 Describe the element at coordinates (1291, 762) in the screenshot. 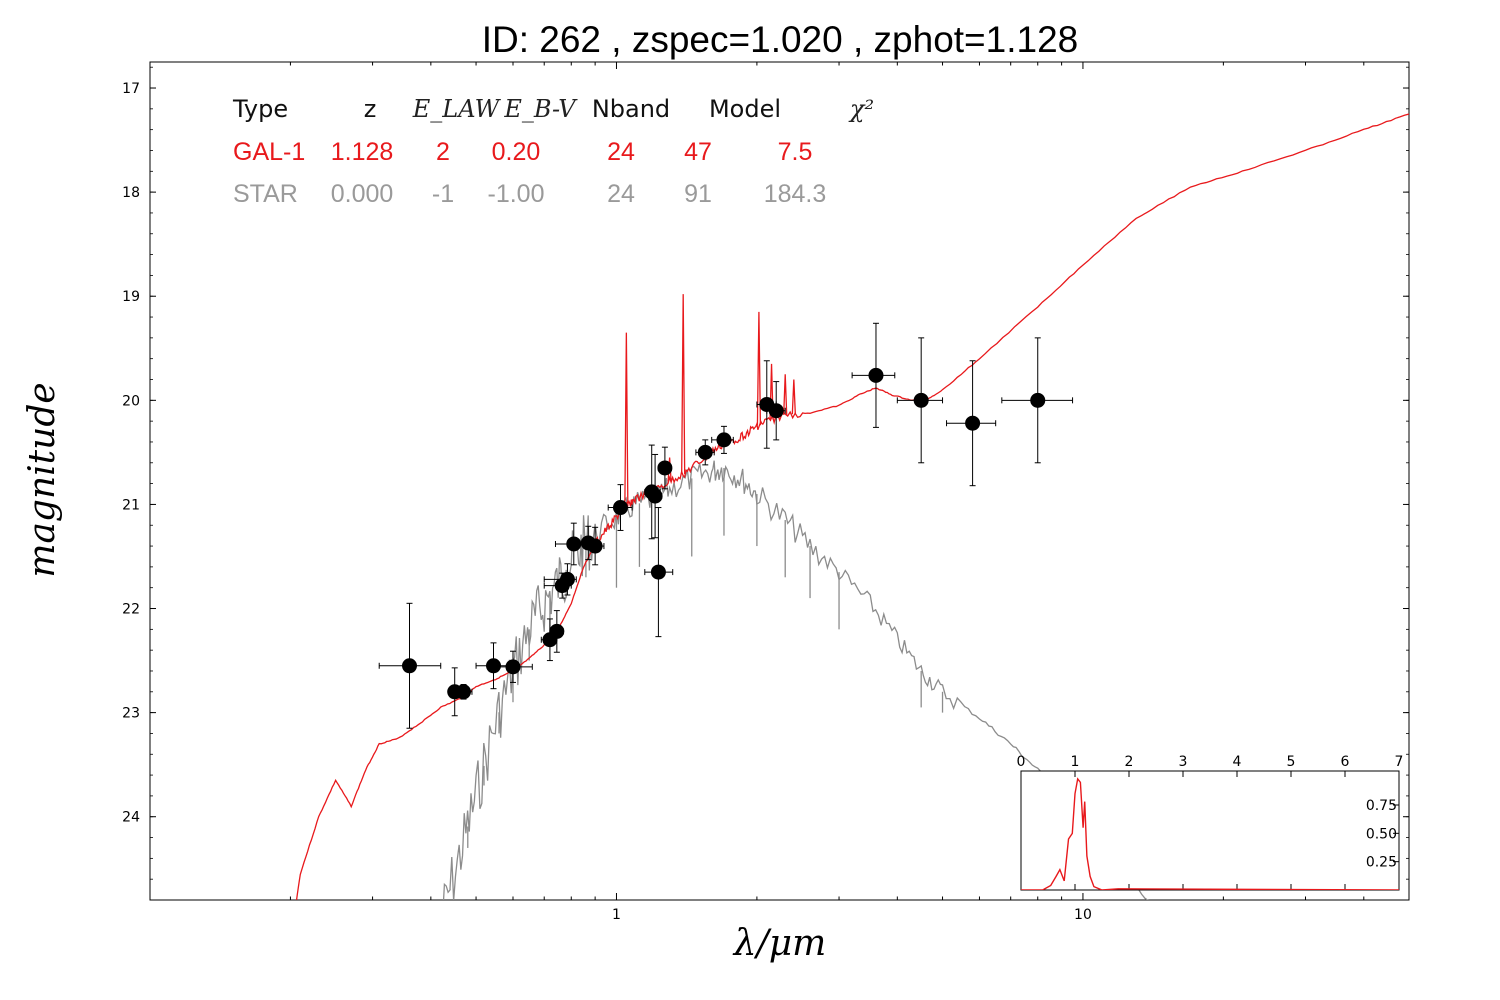

I see `inset-x-tick-label: 5` at that location.